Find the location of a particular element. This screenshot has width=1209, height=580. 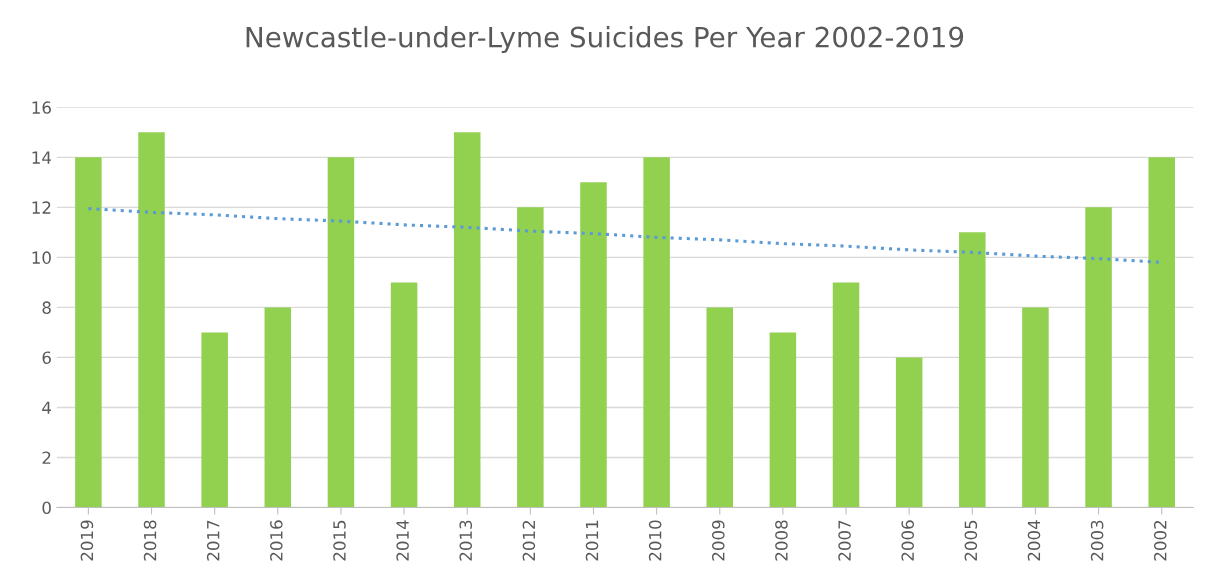

x-tick-label: 2003 is located at coordinates (1097, 540).